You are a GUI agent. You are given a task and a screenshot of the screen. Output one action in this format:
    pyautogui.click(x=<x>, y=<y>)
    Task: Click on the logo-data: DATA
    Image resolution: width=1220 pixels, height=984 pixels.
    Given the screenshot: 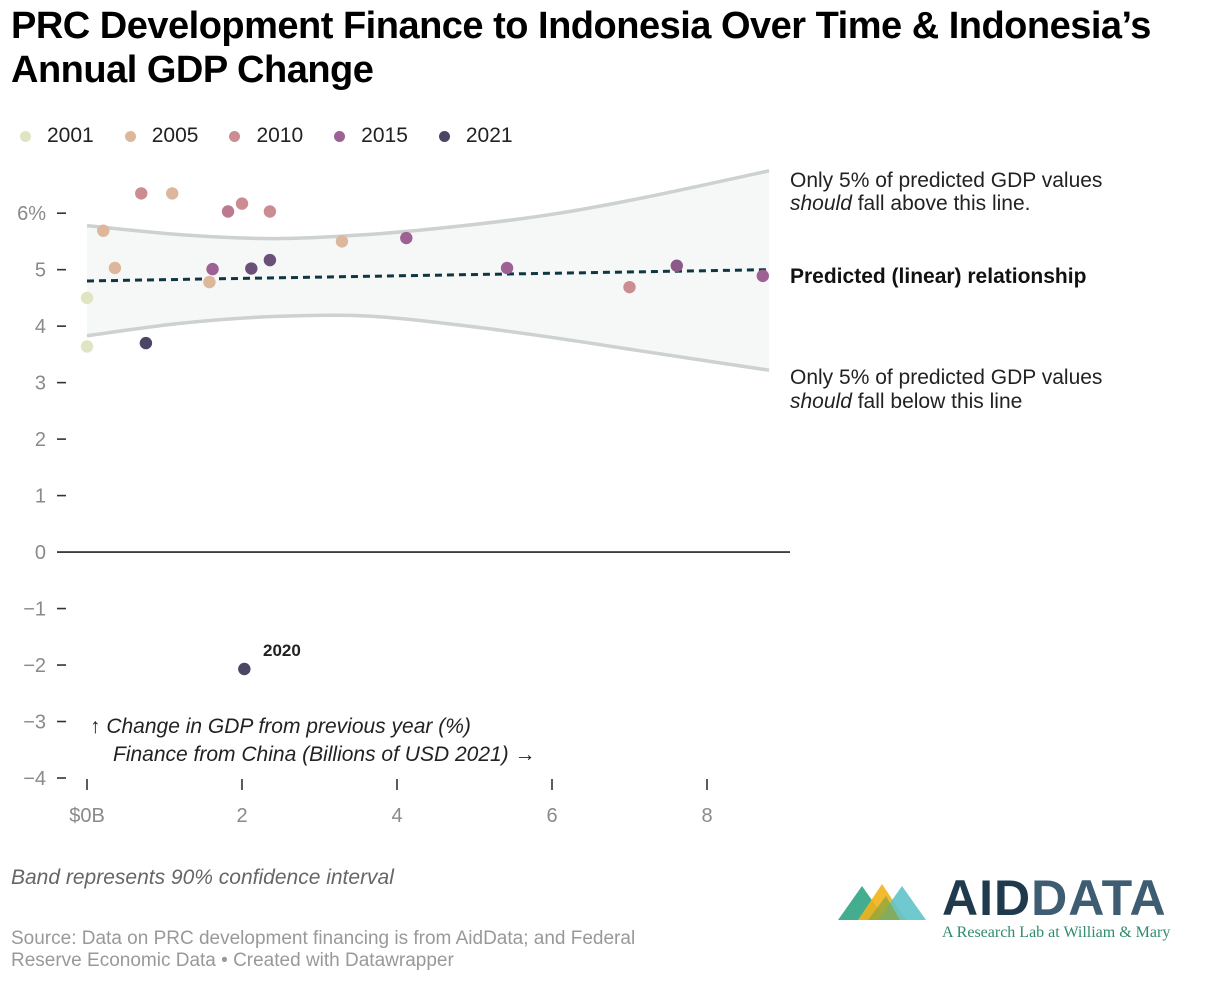 What is the action you would take?
    pyautogui.click(x=1099, y=898)
    